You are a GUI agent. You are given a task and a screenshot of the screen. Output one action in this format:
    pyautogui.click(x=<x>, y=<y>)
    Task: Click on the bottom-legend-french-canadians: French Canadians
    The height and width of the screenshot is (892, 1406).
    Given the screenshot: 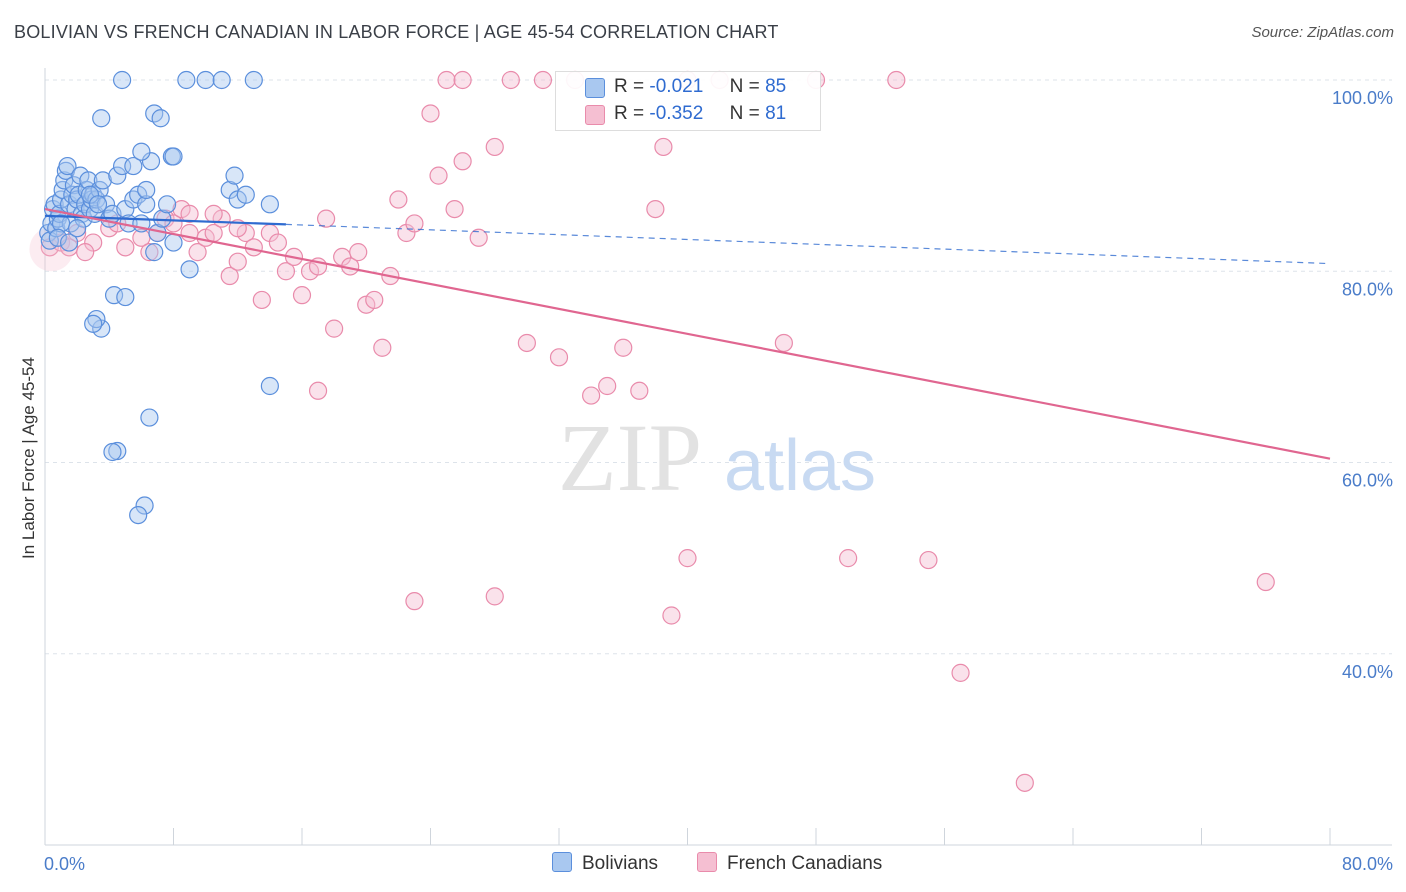 What is the action you would take?
    pyautogui.click(x=789, y=863)
    